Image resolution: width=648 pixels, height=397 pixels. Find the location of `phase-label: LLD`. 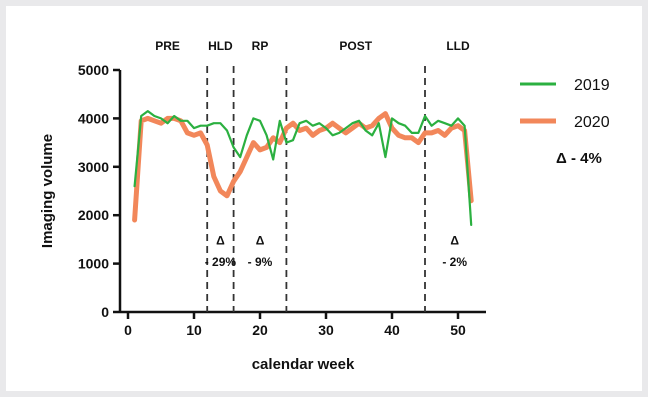

phase-label: LLD is located at coordinates (458, 46).